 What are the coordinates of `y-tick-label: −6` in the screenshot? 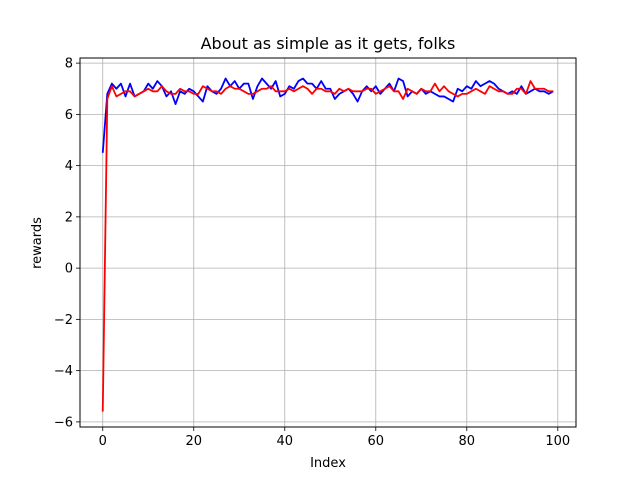 It's located at (63, 422).